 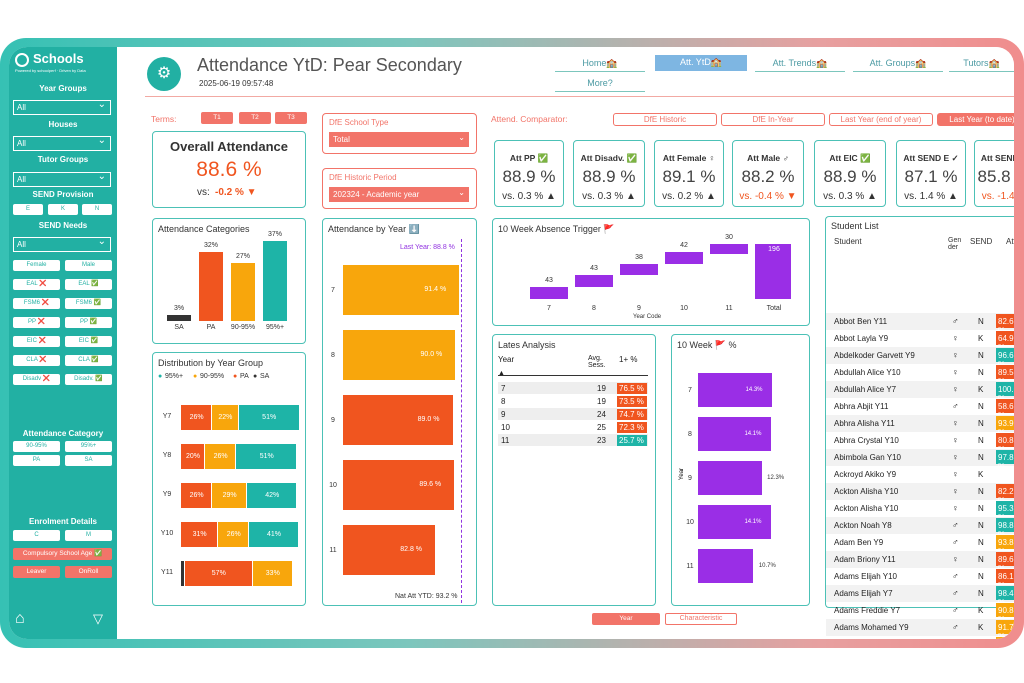 I want to click on toggle-4-a: EIC ❌, so click(x=36, y=341).